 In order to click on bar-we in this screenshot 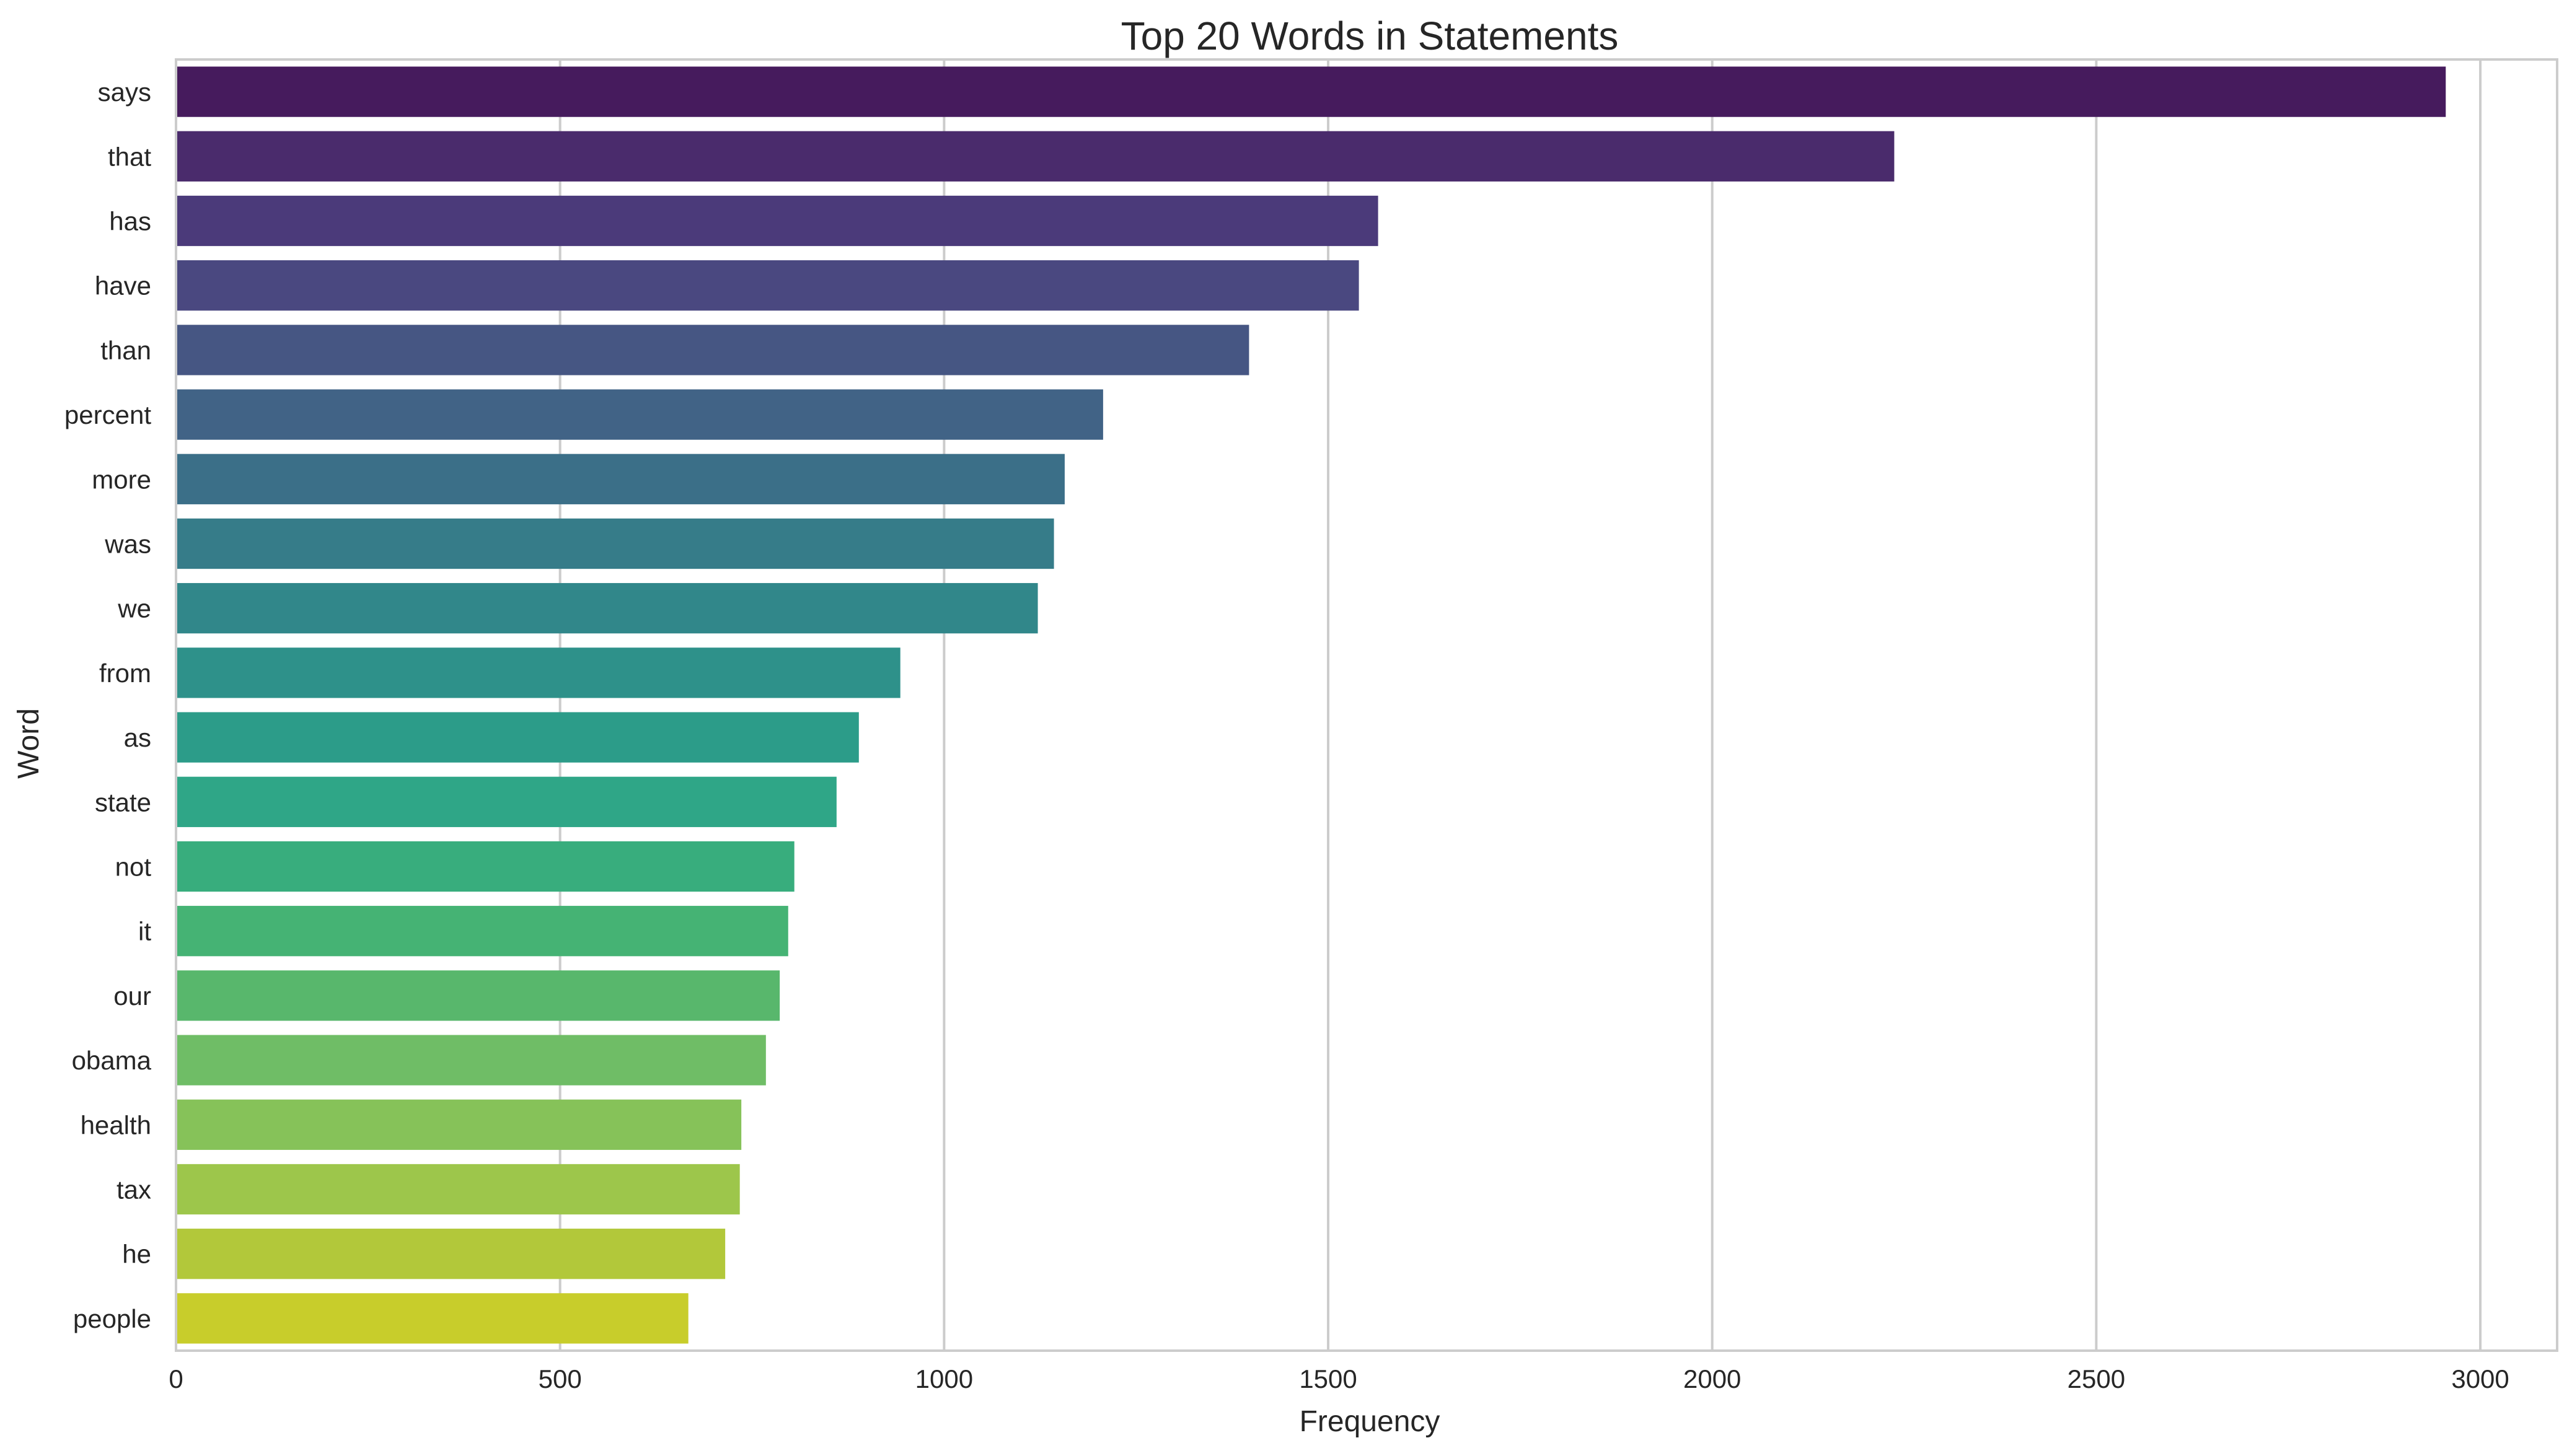, I will do `click(607, 608)`.